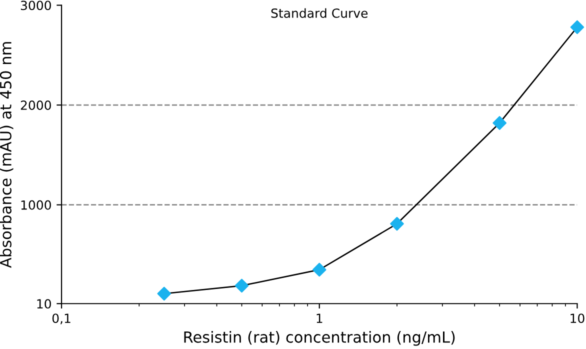  What do you see at coordinates (44, 304) in the screenshot?
I see `y-tick-label: 10` at bounding box center [44, 304].